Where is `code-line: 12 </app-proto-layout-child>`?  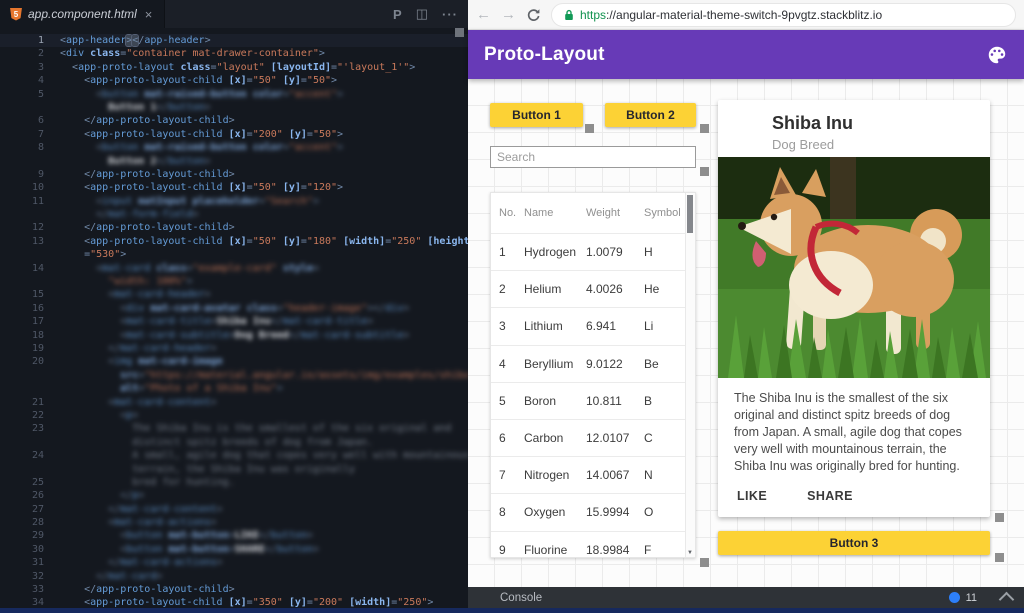 code-line: 12 </app-proto-layout-child> is located at coordinates (234, 227).